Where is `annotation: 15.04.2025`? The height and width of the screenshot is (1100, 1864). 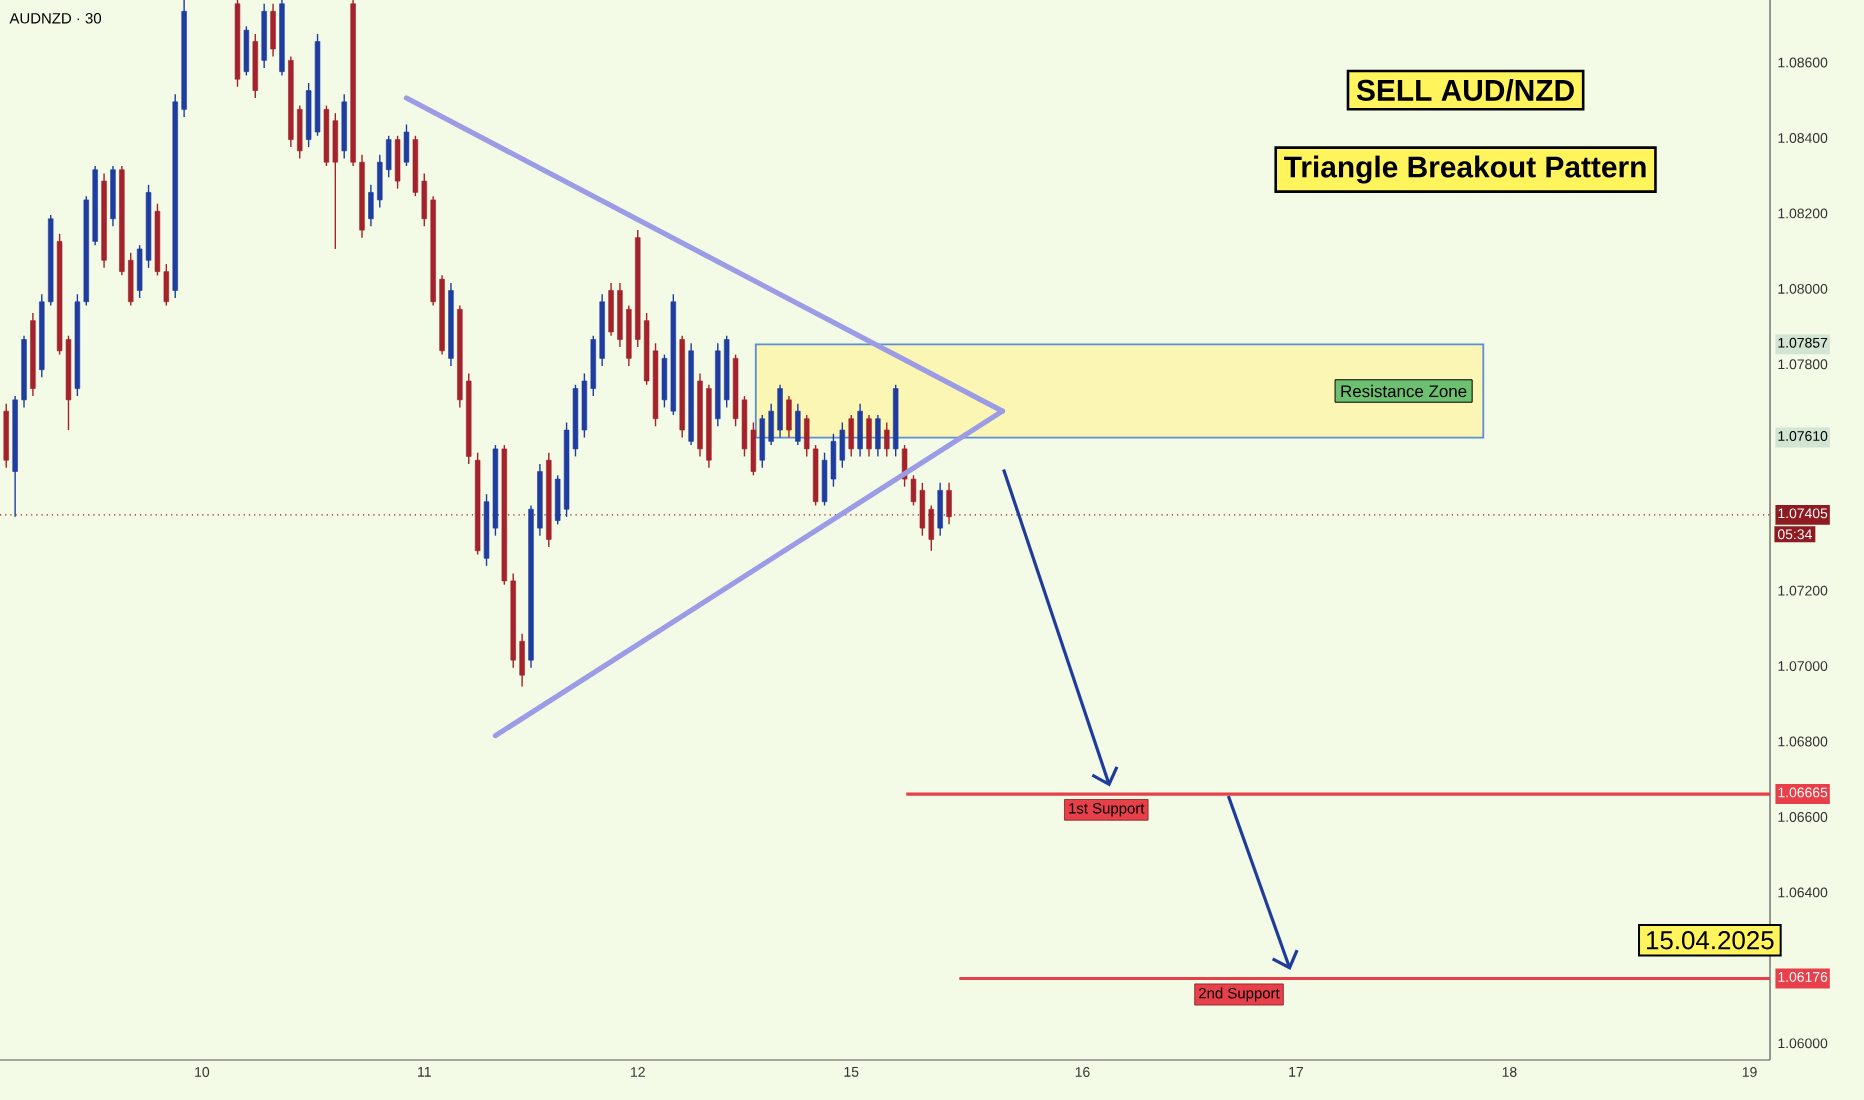 annotation: 15.04.2025 is located at coordinates (1710, 940).